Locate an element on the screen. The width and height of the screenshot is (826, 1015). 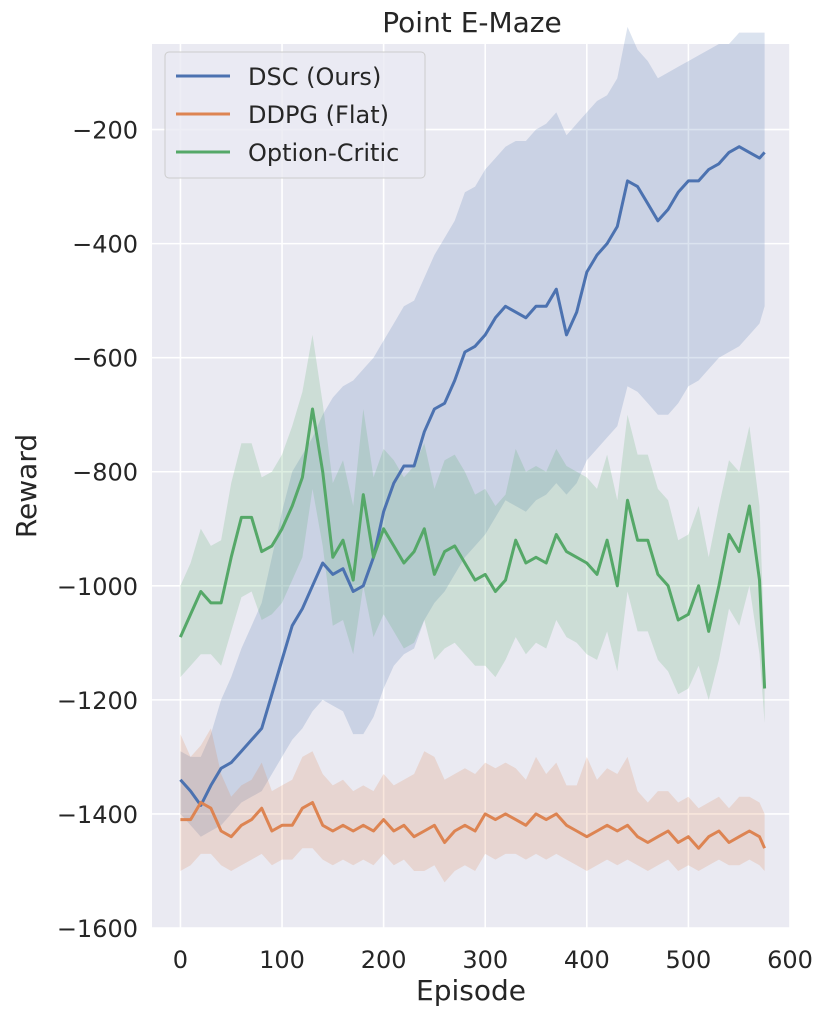
legend-label-0: DSC (Ours) is located at coordinates (314, 77).